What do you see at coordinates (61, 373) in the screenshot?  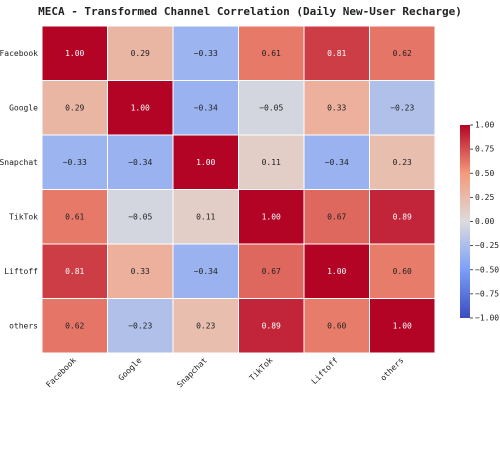 I see `x-tick-label: Facebook` at bounding box center [61, 373].